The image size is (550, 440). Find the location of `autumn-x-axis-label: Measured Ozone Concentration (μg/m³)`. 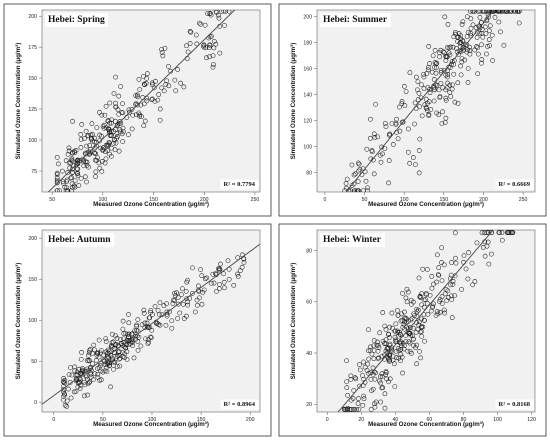

autumn-x-axis-label: Measured Ozone Concentration (μg/m³) is located at coordinates (151, 424).